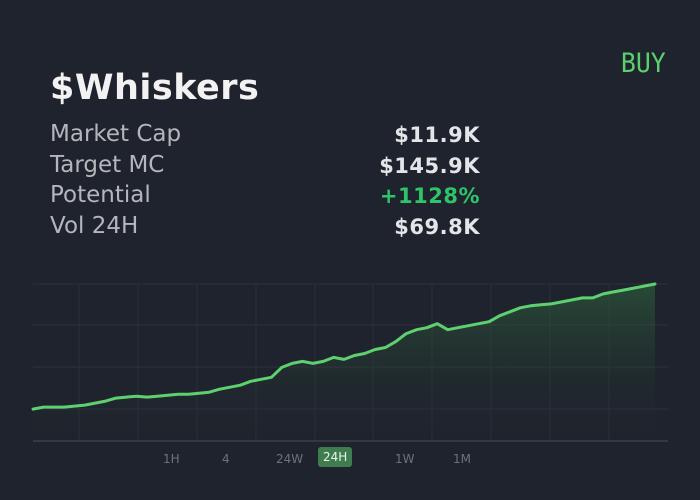 The height and width of the screenshot is (500, 700). Describe the element at coordinates (265, 167) in the screenshot. I see `stat-target-mc: Target MC $145.9K` at that location.